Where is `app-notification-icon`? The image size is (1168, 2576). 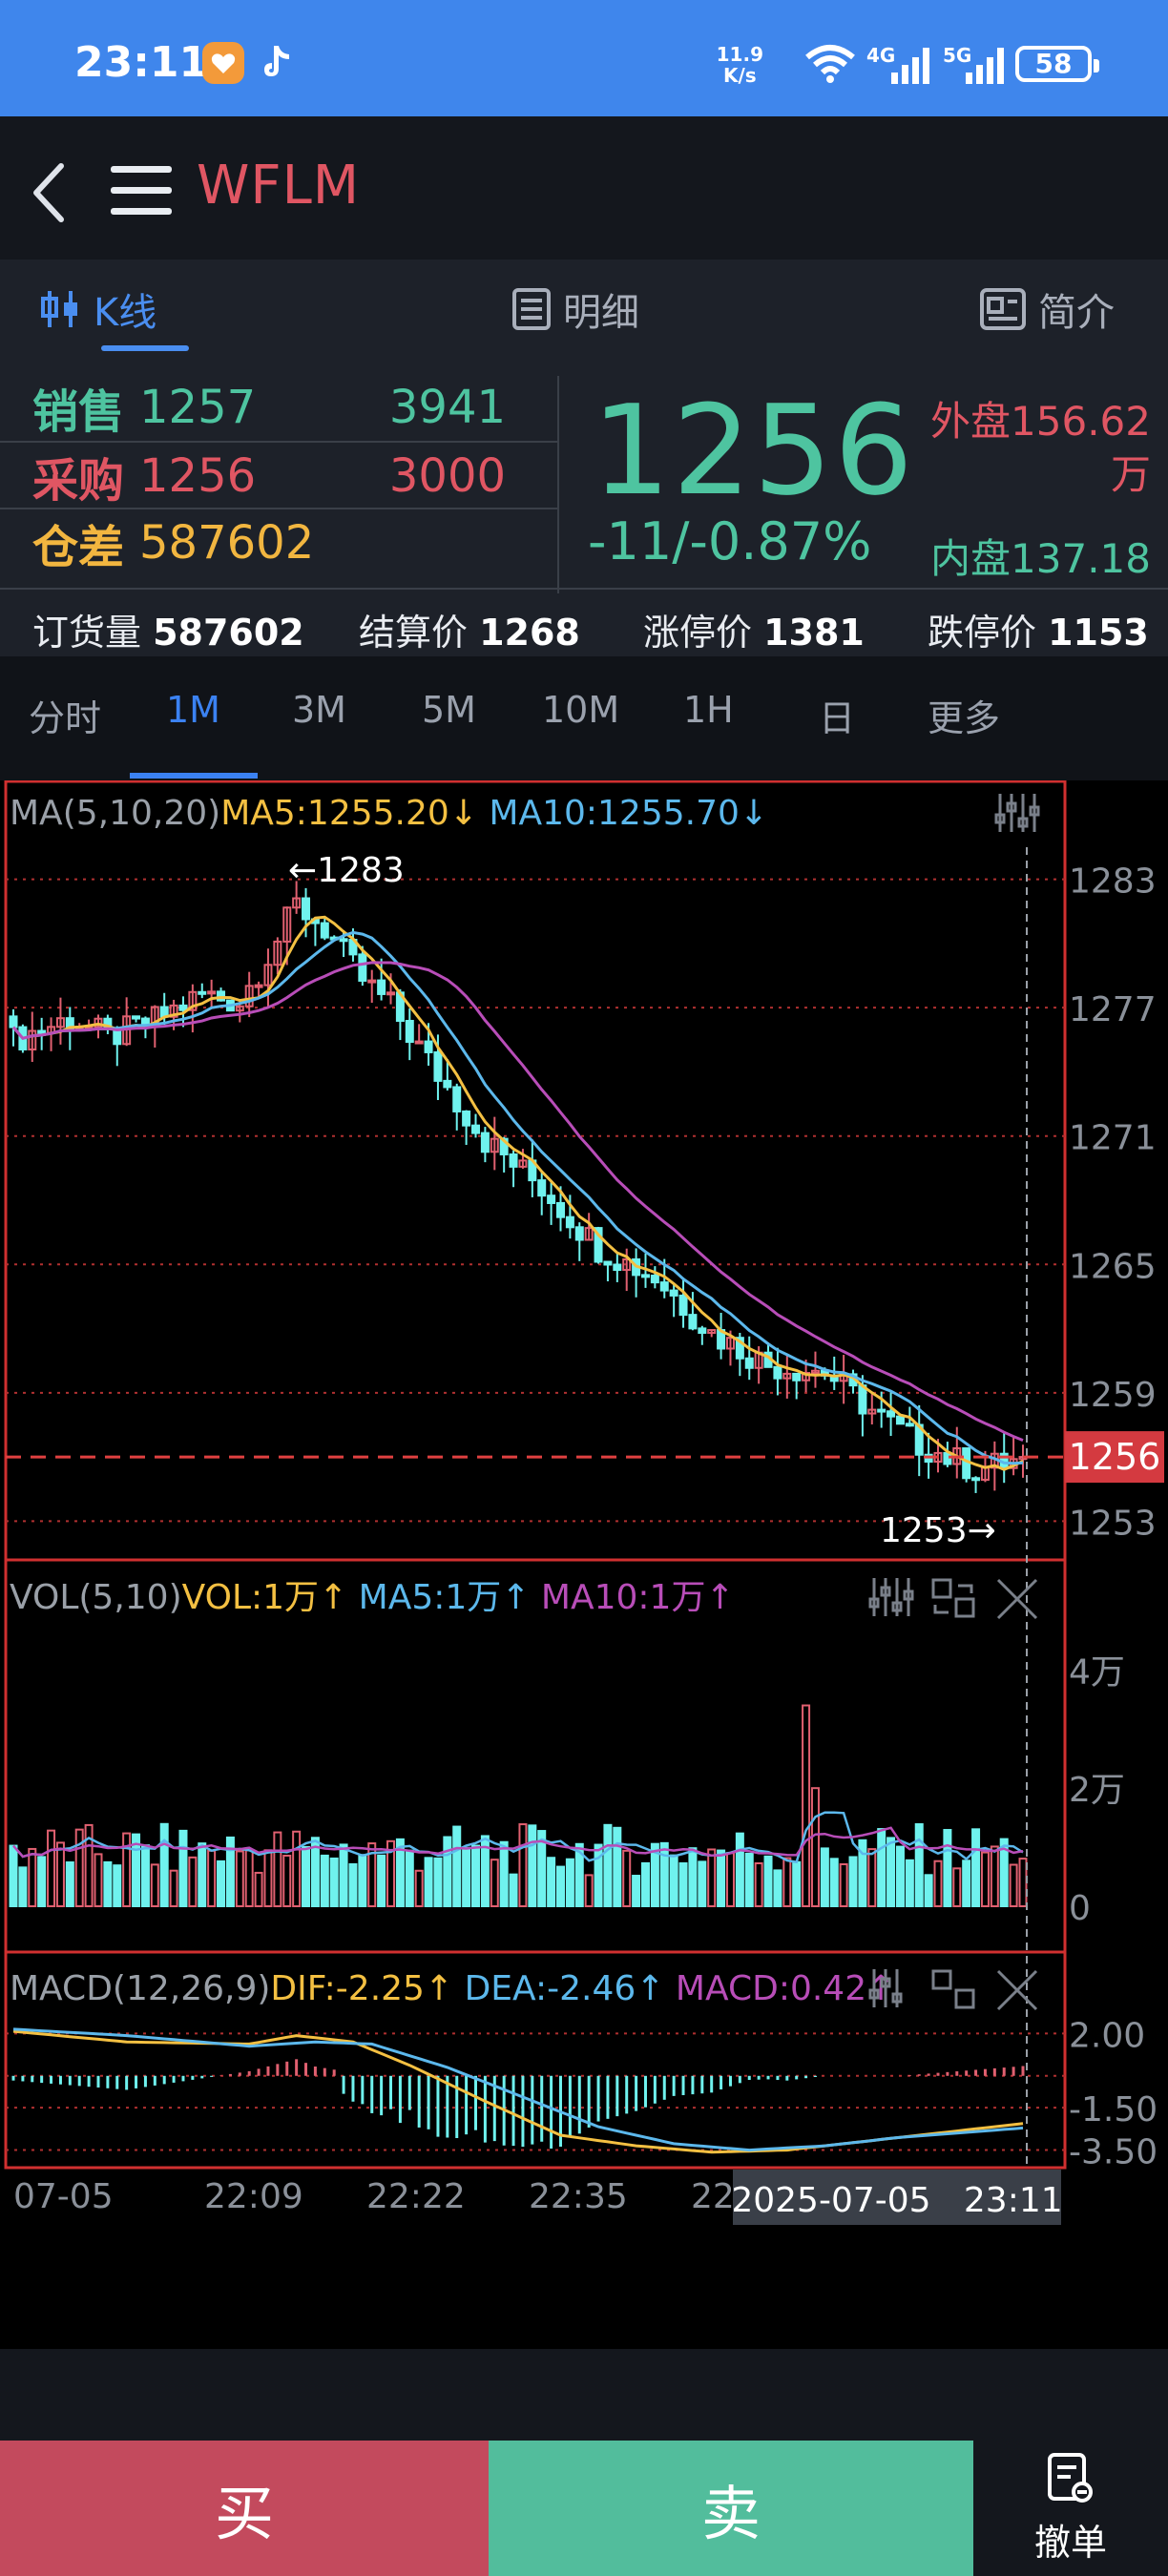 app-notification-icon is located at coordinates (223, 63).